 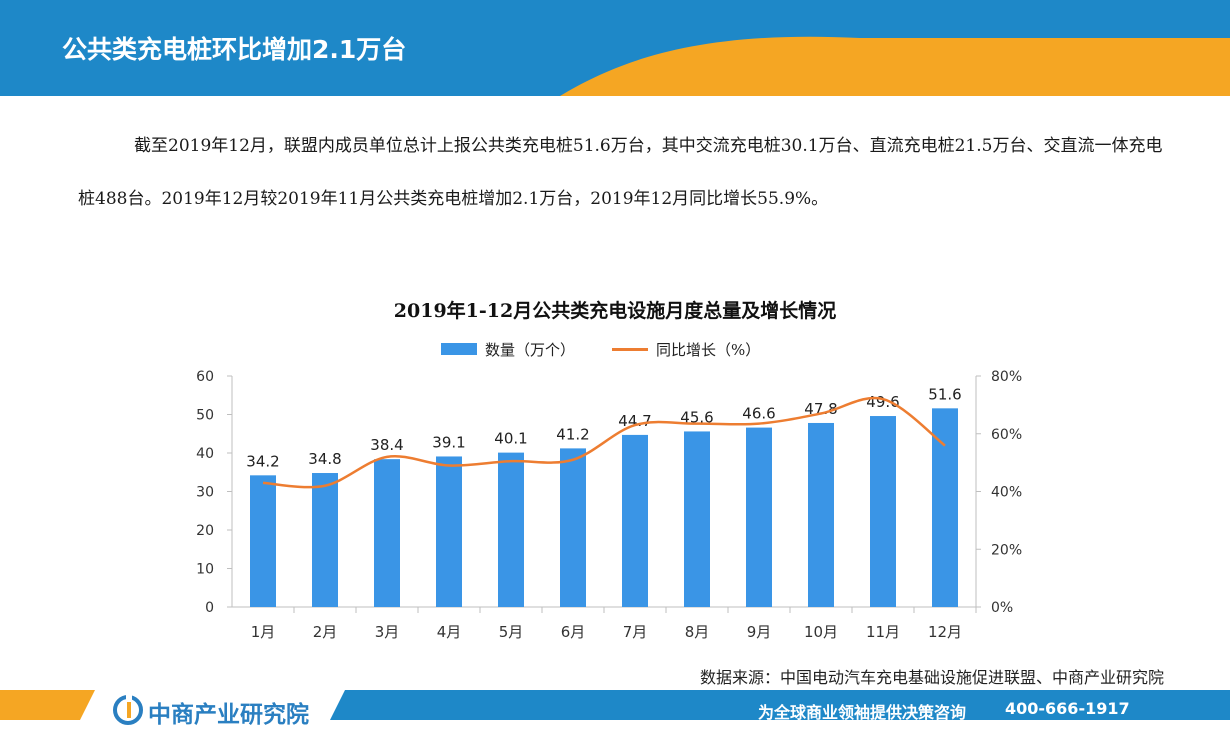 I want to click on page-title: 公共类充电桩环比增加2.1万台, so click(x=234, y=49).